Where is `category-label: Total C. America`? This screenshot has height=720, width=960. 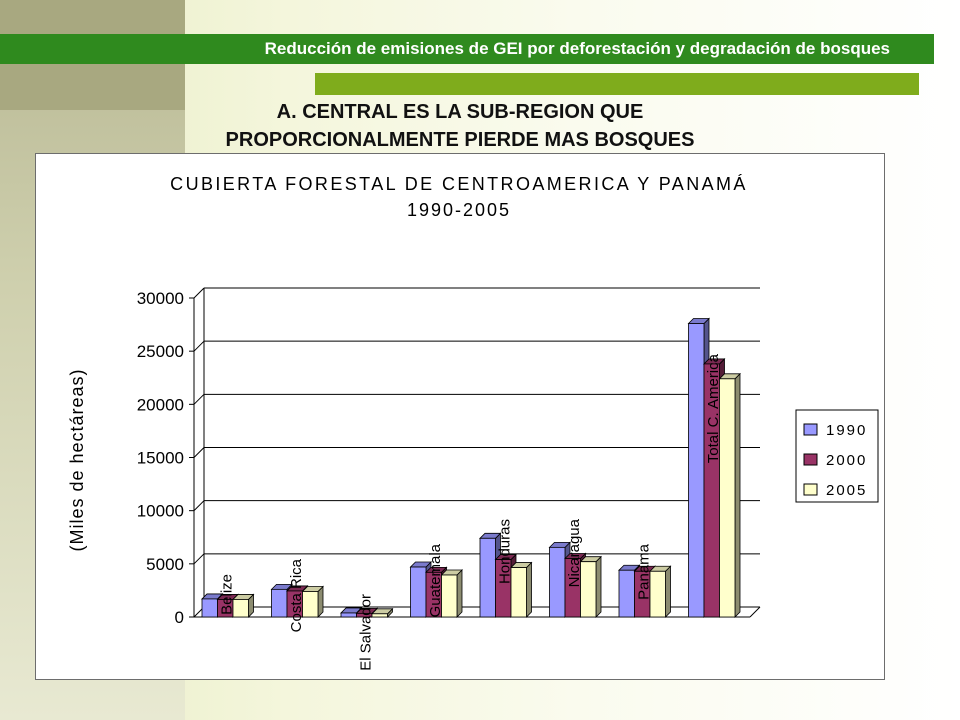
category-label: Total C. America is located at coordinates (713, 408).